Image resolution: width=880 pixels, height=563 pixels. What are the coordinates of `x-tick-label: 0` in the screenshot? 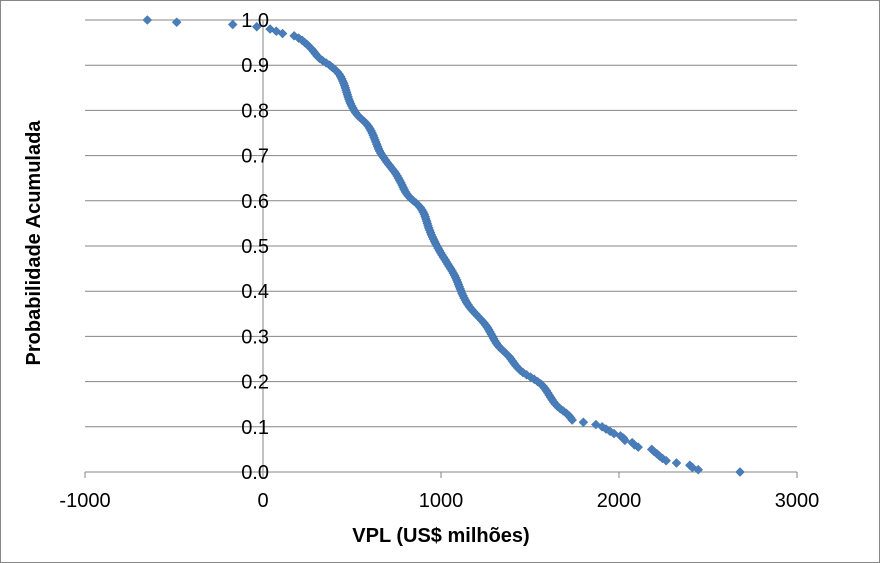 It's located at (262, 501).